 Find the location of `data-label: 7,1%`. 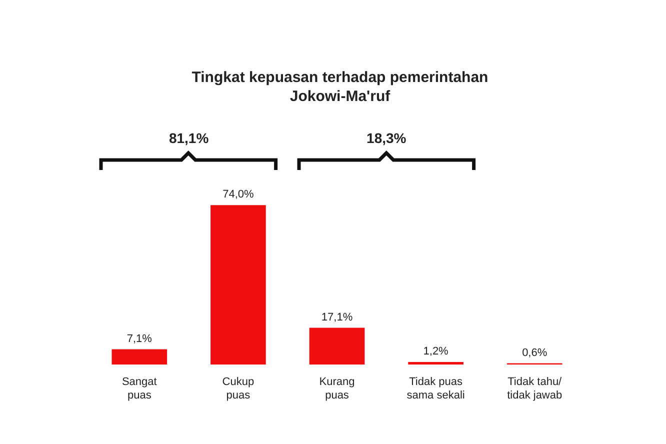

data-label: 7,1% is located at coordinates (139, 338).